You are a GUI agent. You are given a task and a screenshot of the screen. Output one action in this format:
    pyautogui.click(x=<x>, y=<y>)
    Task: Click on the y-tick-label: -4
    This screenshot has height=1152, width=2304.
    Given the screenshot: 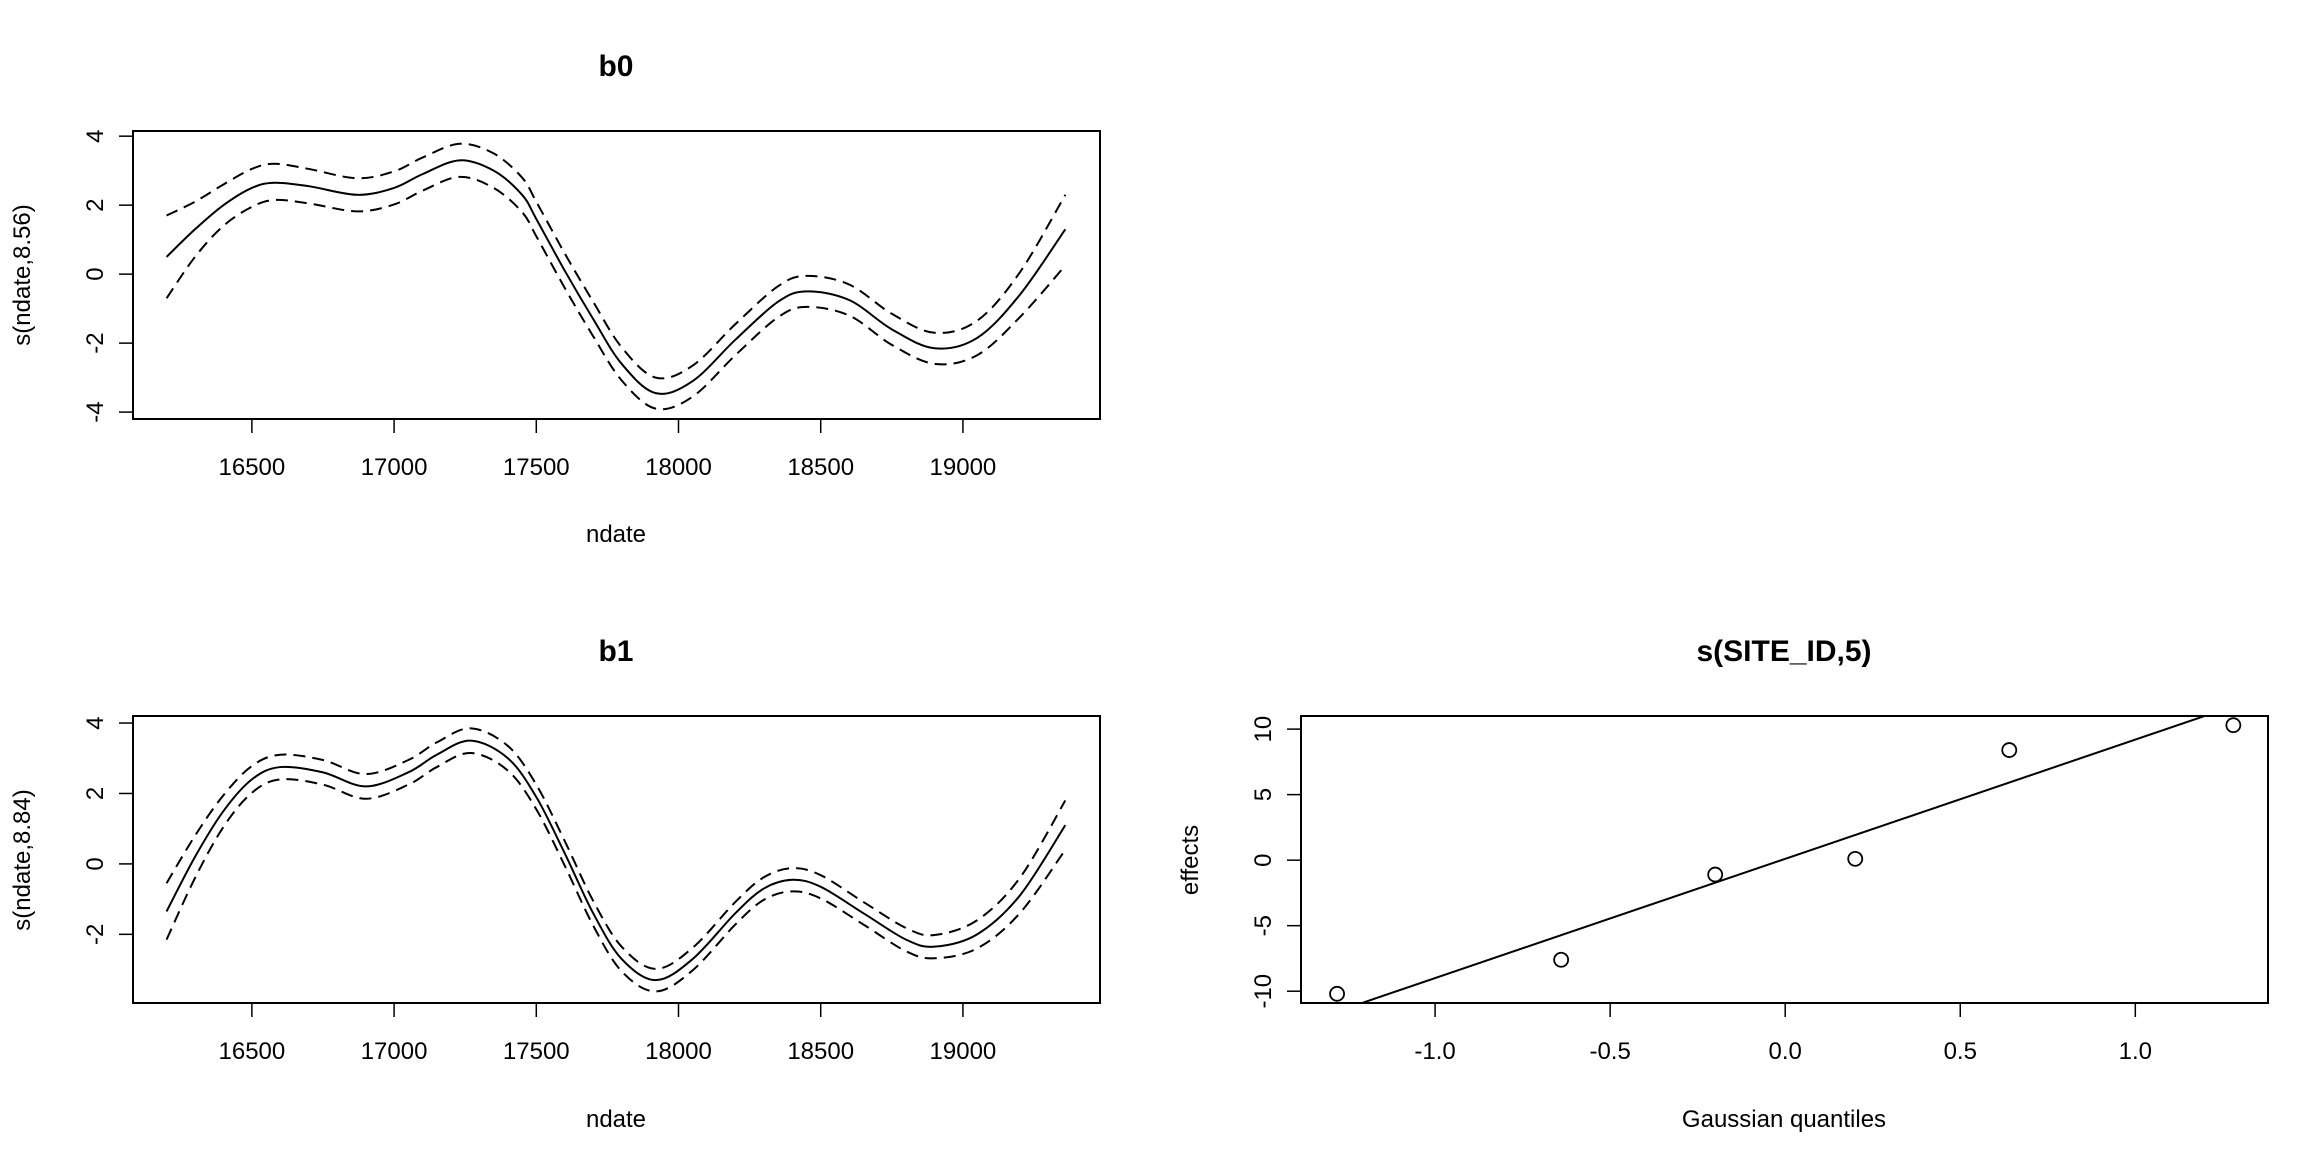 What is the action you would take?
    pyautogui.click(x=95, y=411)
    